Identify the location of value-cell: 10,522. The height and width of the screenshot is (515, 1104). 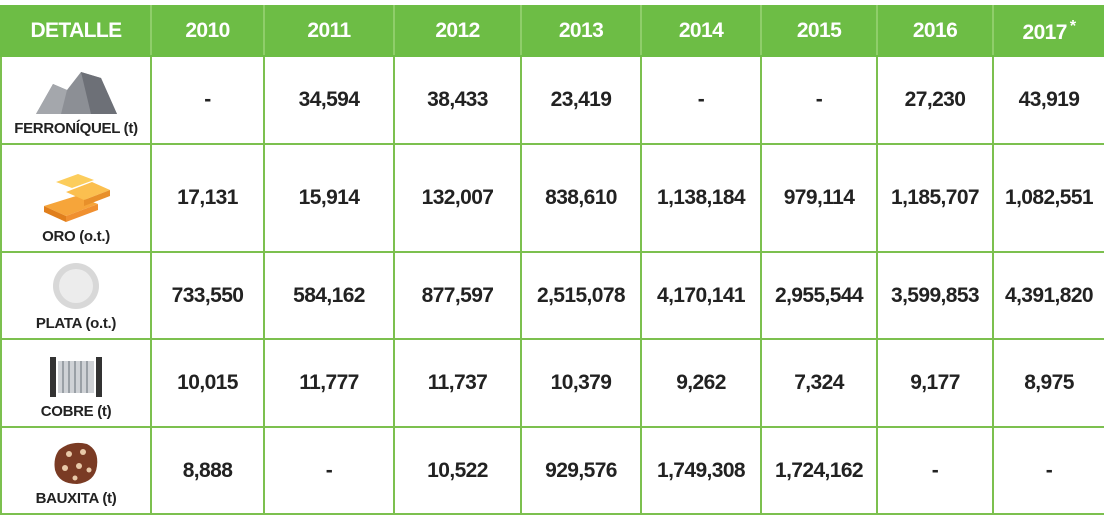
(457, 470).